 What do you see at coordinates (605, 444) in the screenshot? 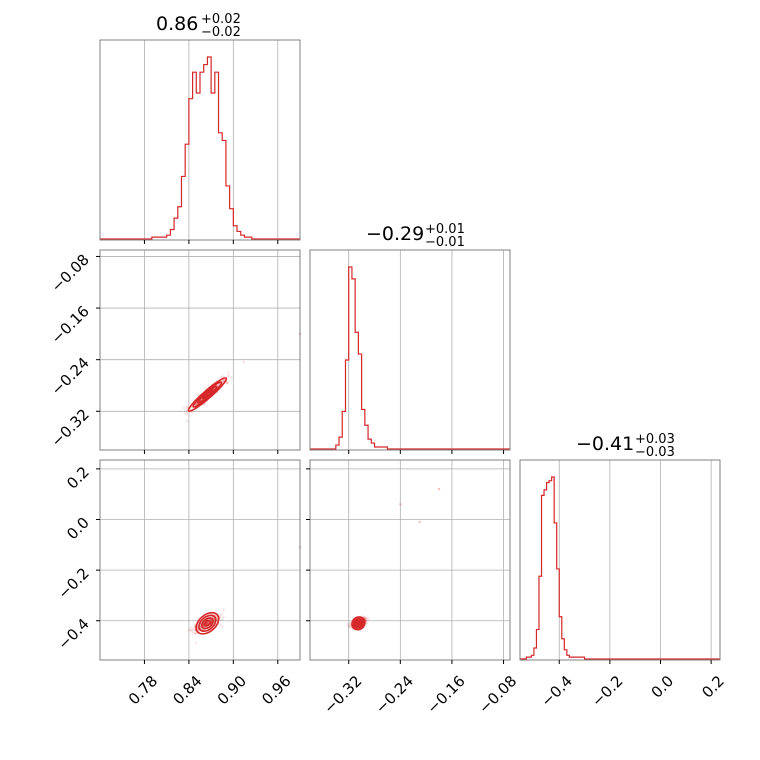
I see `title-param-3: −0.41` at bounding box center [605, 444].